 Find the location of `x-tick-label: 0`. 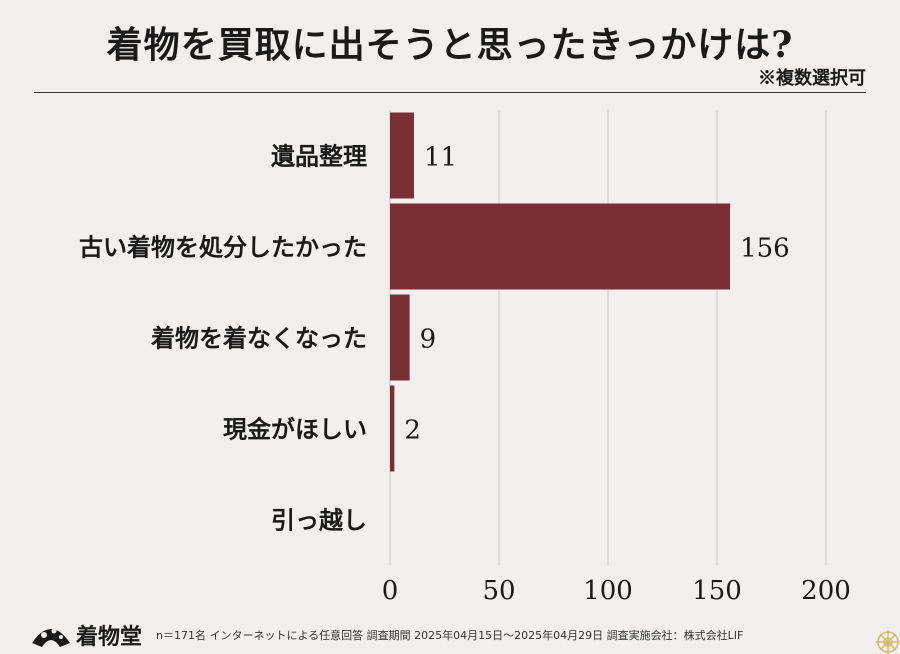

x-tick-label: 0 is located at coordinates (390, 591).